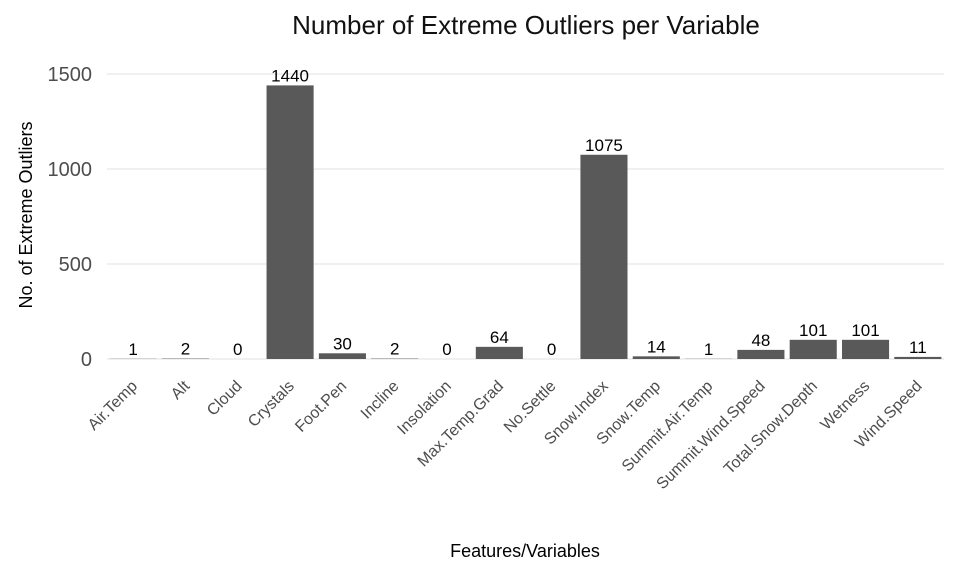  I want to click on y-tick-label: 1000, so click(70, 170).